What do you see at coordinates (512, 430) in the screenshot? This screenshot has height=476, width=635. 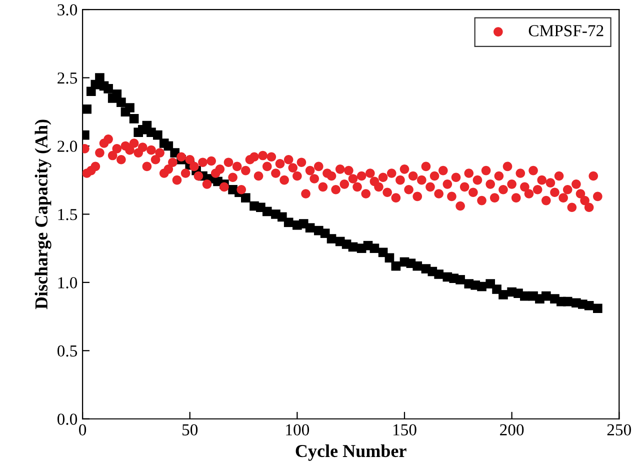 I see `x-tick-label: 200` at bounding box center [512, 430].